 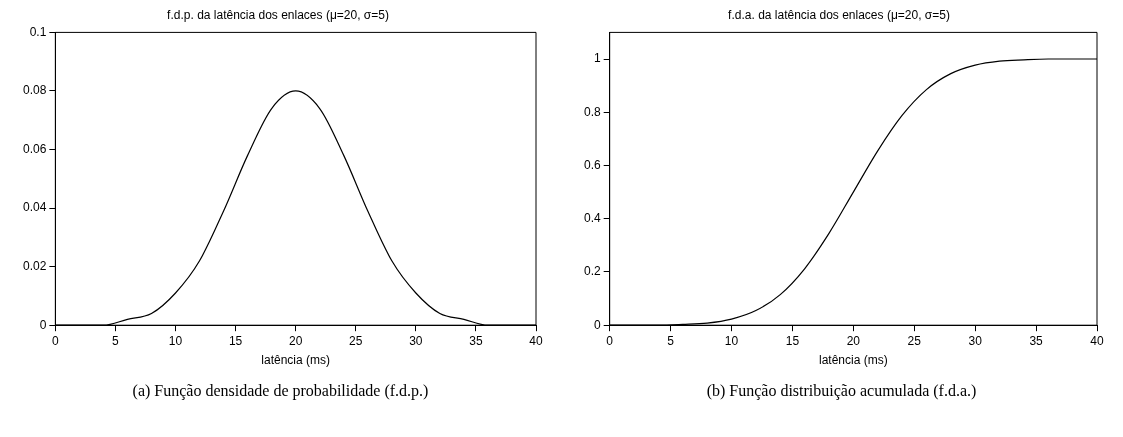 What do you see at coordinates (38, 31) in the screenshot?
I see `y-tick-label: 0.1` at bounding box center [38, 31].